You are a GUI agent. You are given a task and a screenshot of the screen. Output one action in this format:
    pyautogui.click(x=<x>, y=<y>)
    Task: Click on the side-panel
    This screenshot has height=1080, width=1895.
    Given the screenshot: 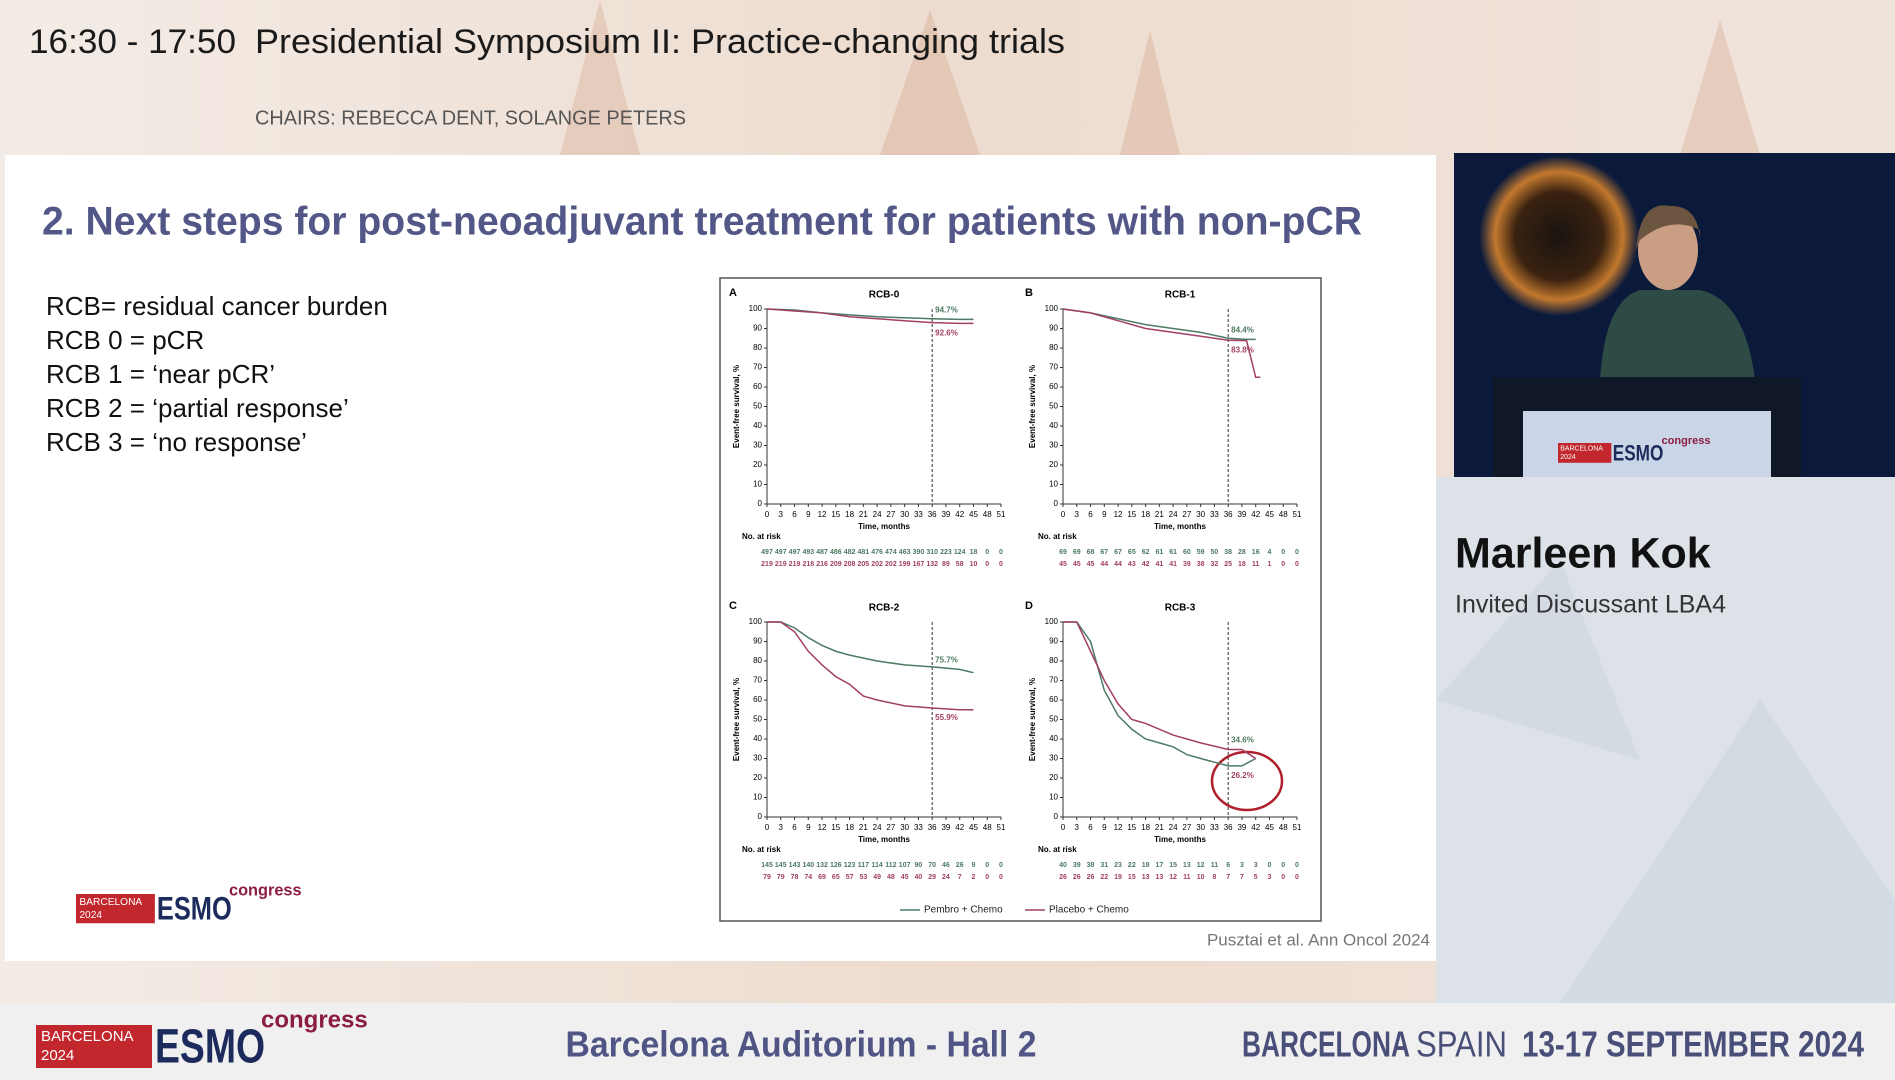 What is the action you would take?
    pyautogui.click(x=1665, y=740)
    